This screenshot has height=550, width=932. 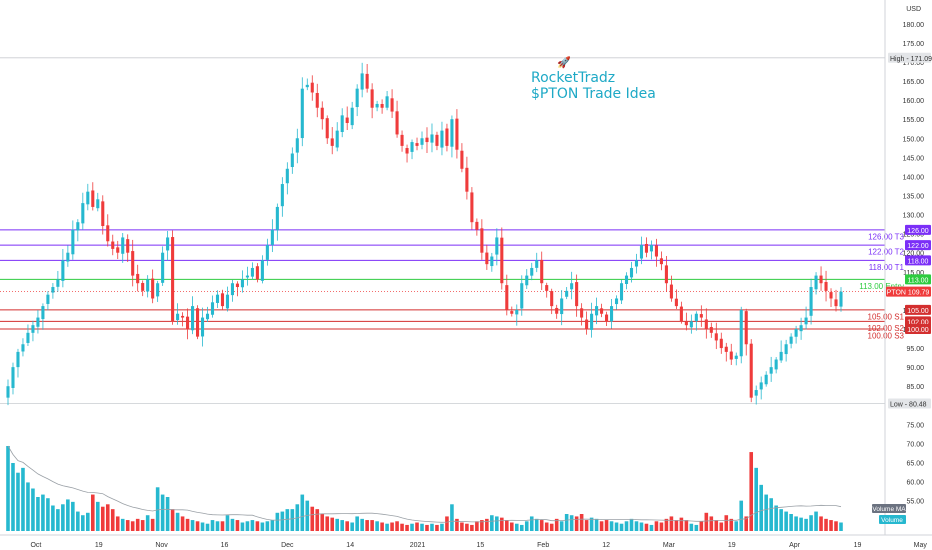 I want to click on volume-tag-bg, so click(x=892, y=519).